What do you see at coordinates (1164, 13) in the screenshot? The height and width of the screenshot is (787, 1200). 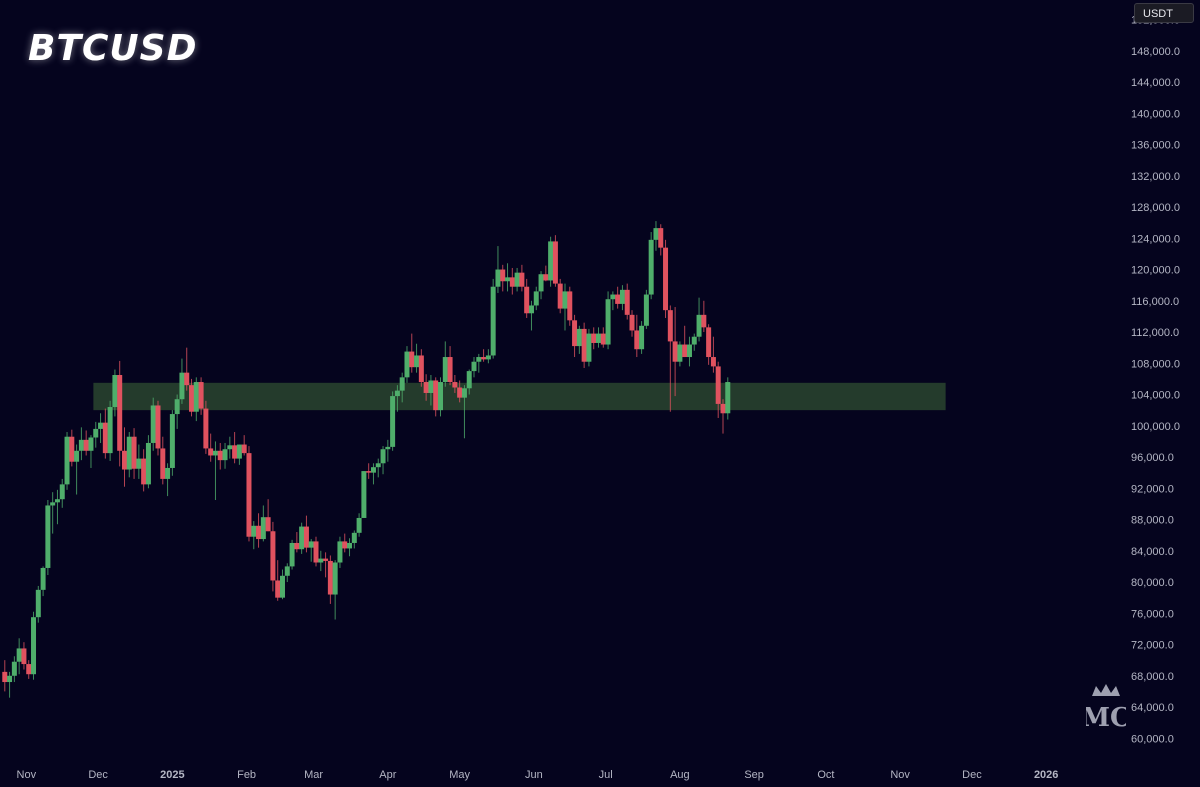 I see `currency-selector: USDT` at bounding box center [1164, 13].